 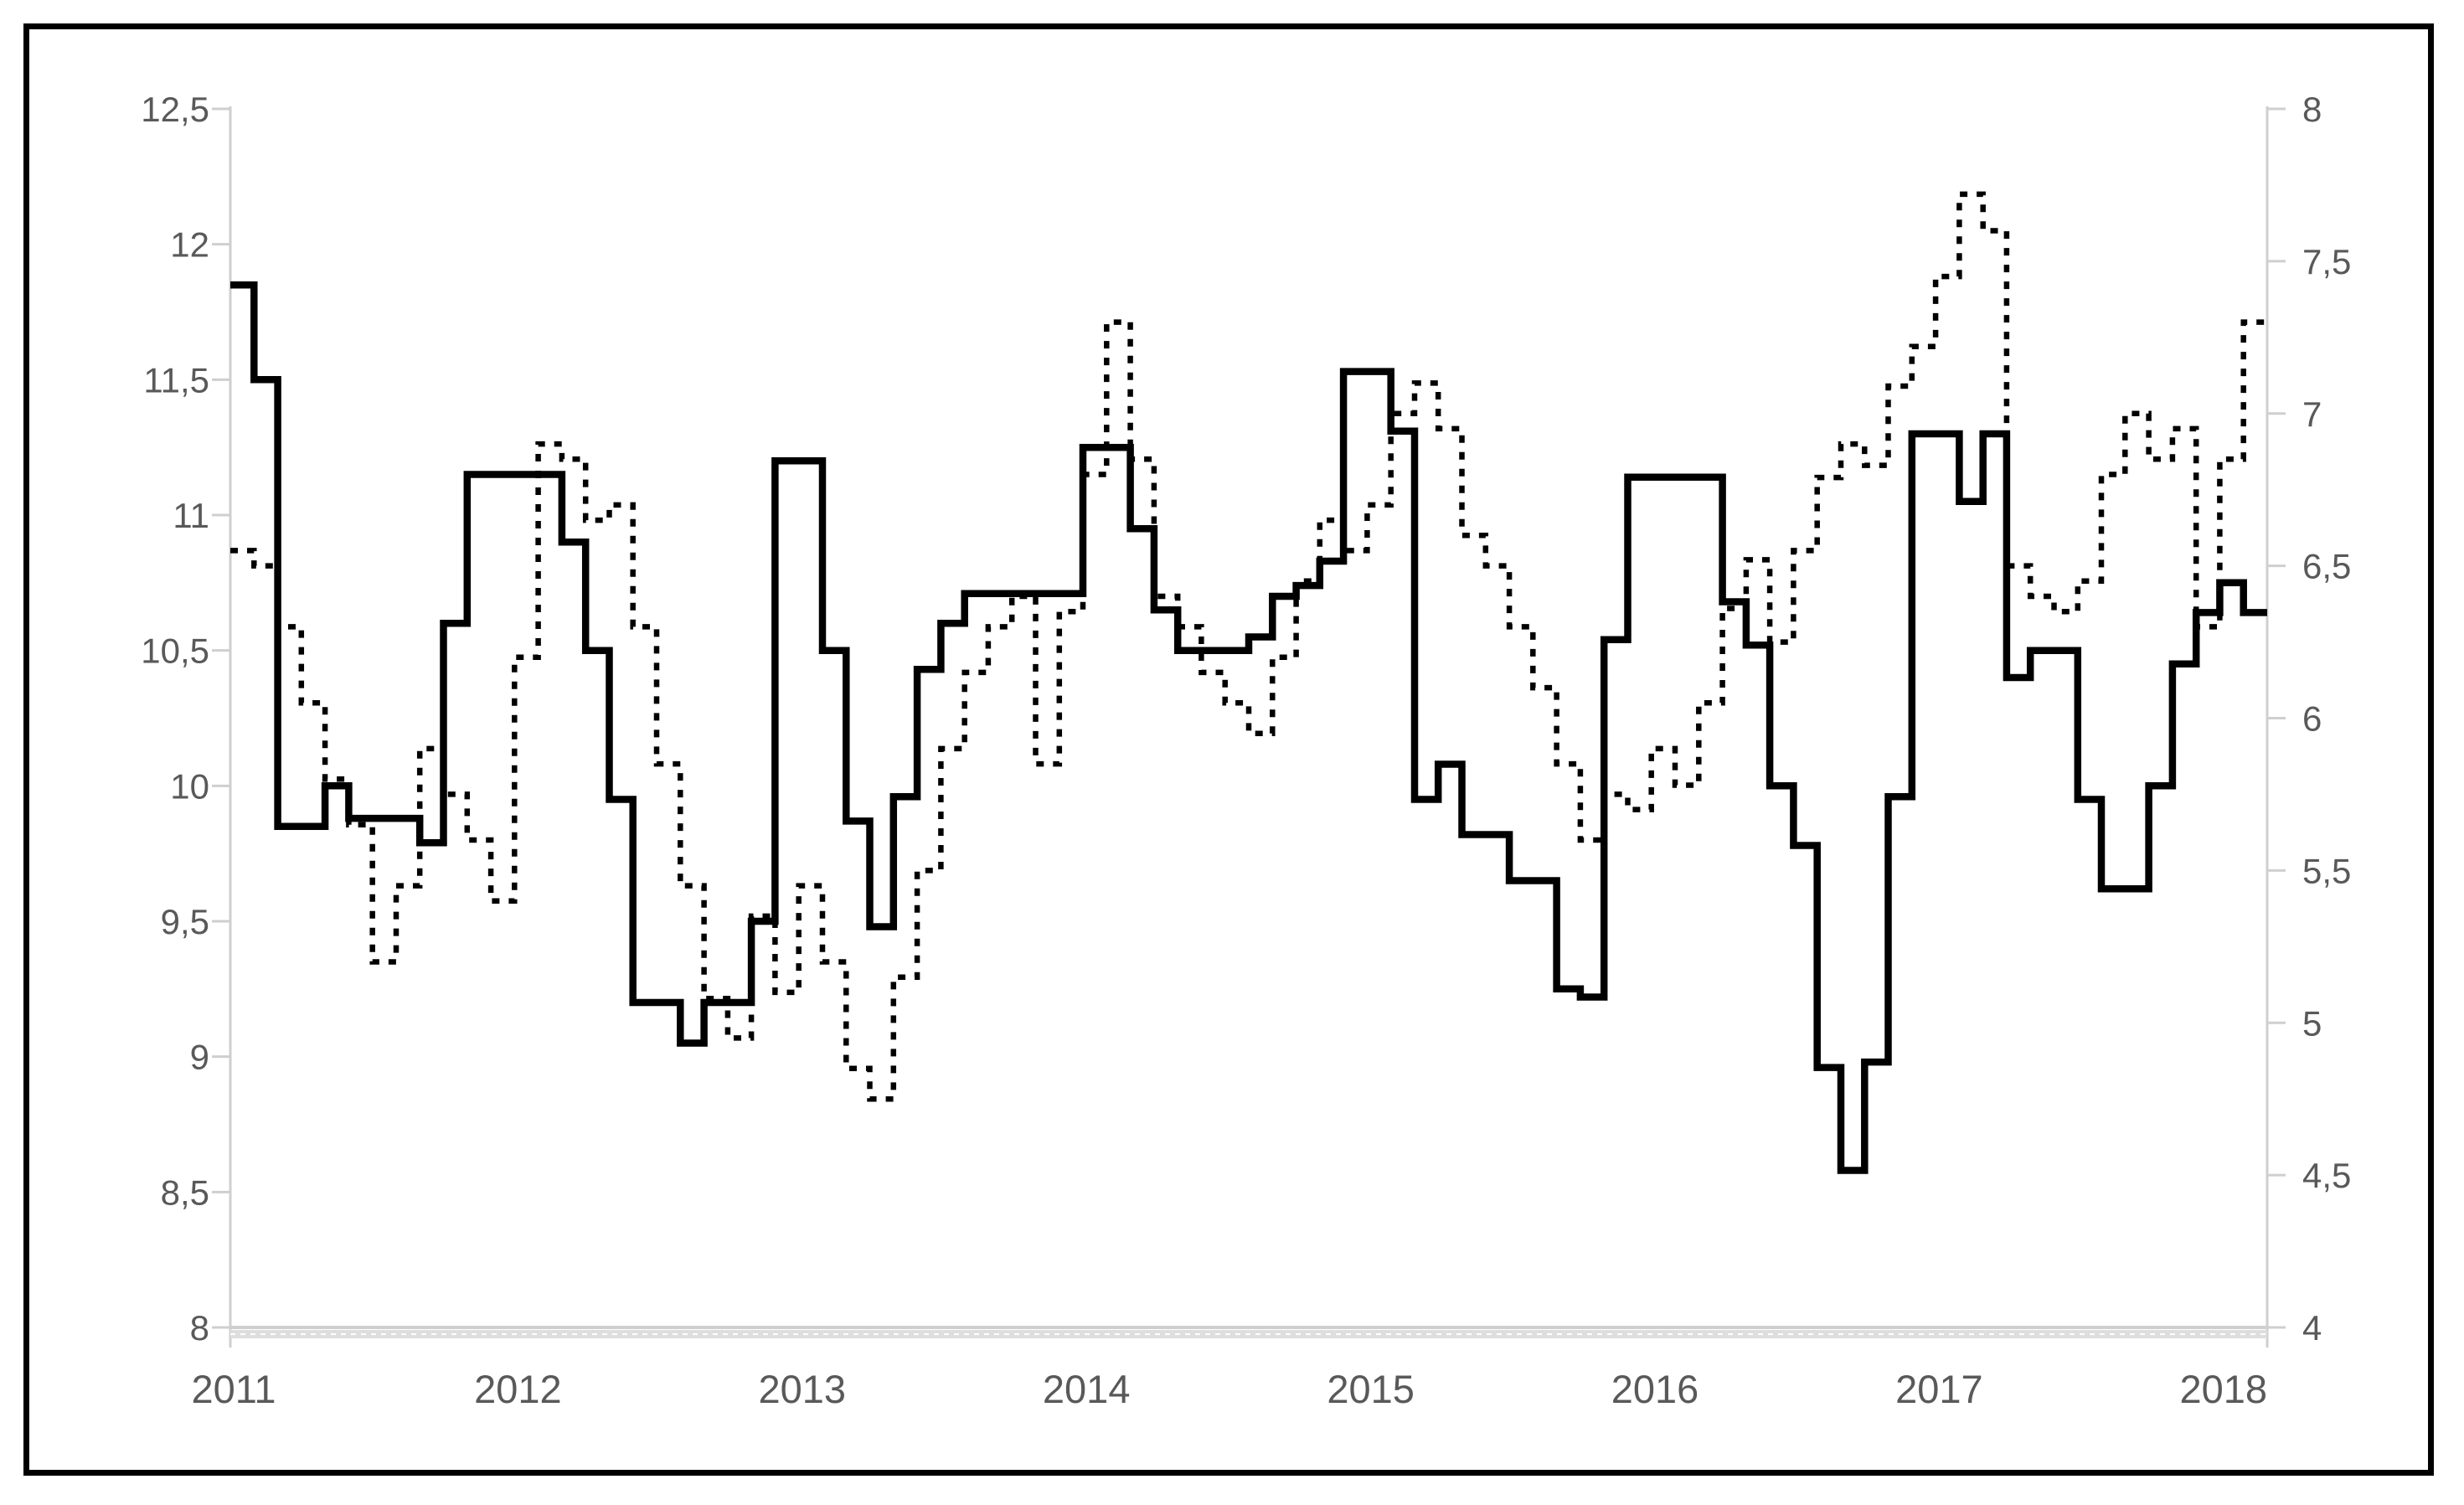 I want to click on x-axis-year-label: 2014, so click(x=1087, y=1389).